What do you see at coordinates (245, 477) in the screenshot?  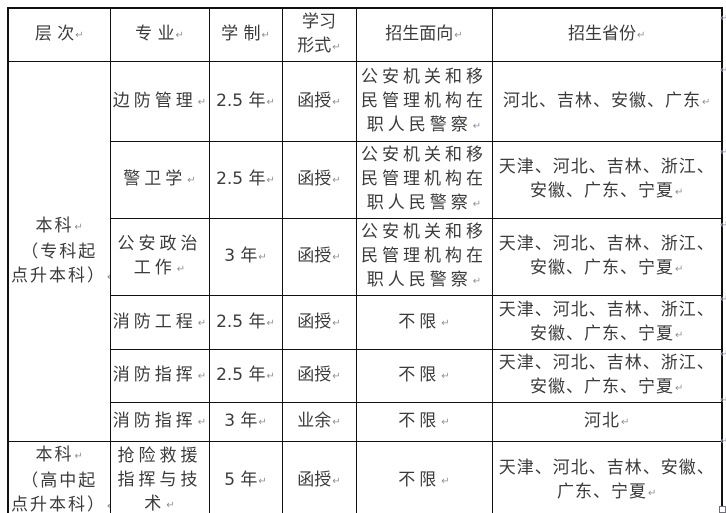 I see `cell-duration: 5 年↵` at bounding box center [245, 477].